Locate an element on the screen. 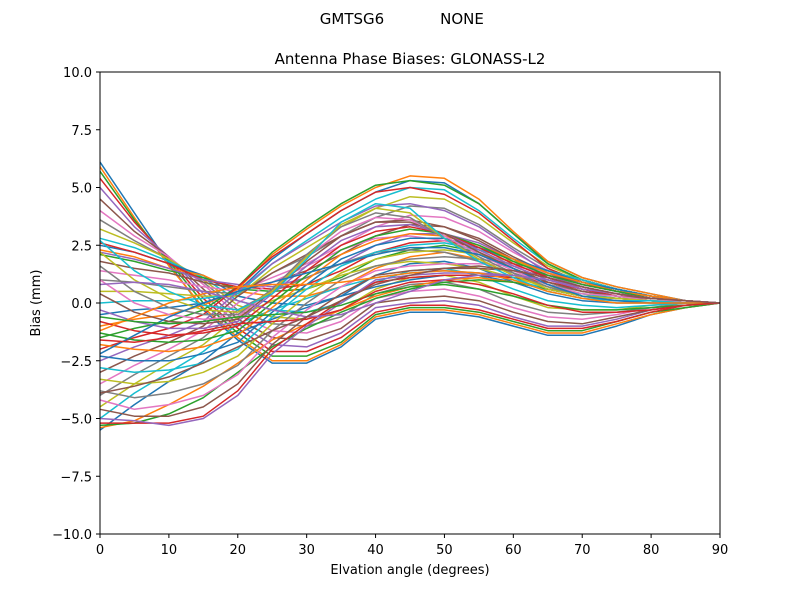  y-tick-label: 5.0 is located at coordinates (81, 189).